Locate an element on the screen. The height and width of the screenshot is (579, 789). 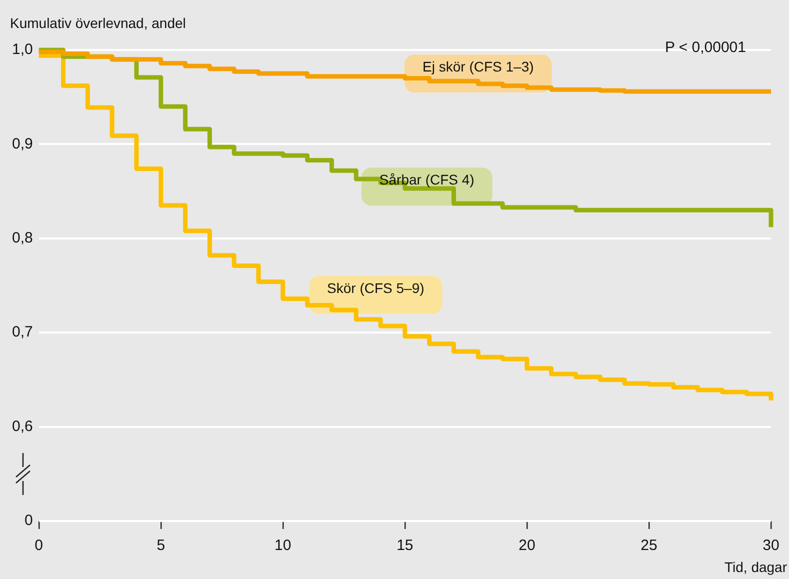
series-label: Ej skör (CFS 1–3) is located at coordinates (478, 66).